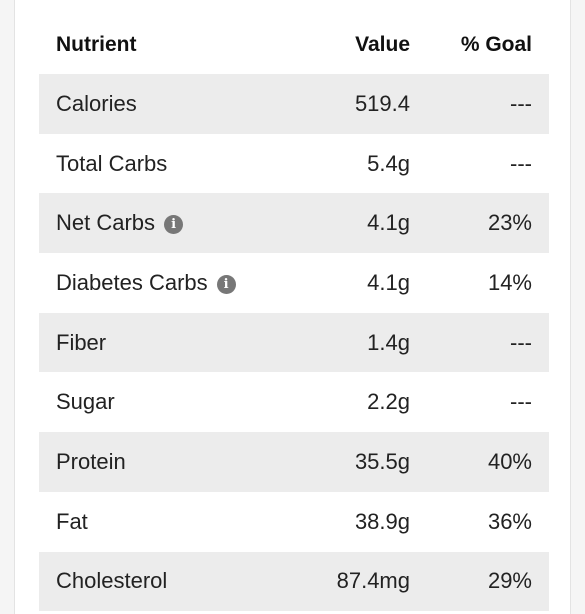 Image resolution: width=585 pixels, height=614 pixels. I want to click on nutrient-goal: 23%, so click(509, 223).